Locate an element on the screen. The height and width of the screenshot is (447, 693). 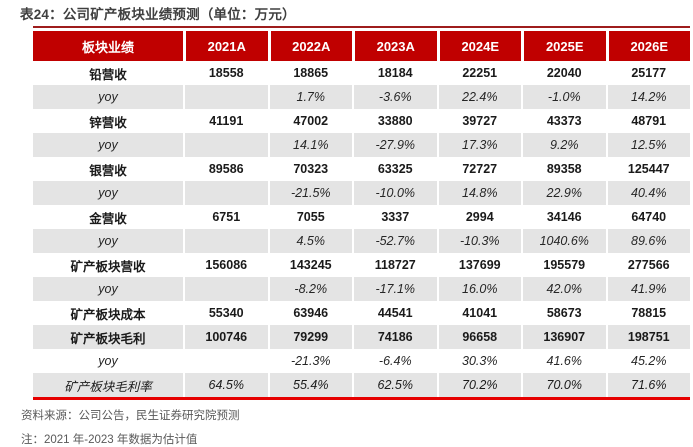
cell-value: 22.4% is located at coordinates (479, 97).